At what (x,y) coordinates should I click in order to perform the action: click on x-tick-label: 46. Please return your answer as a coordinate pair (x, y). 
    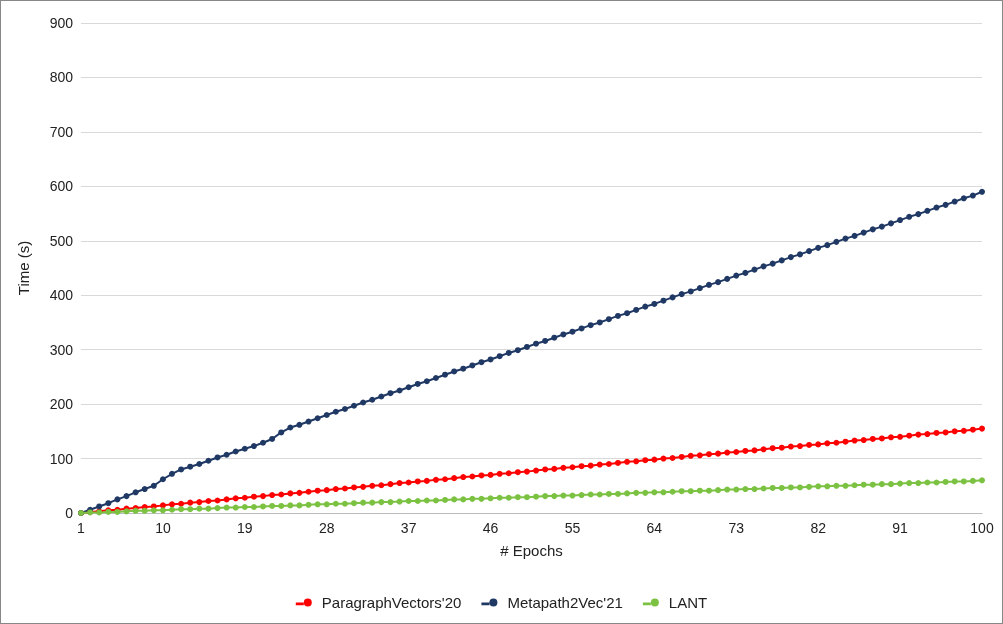
    Looking at the image, I should click on (490, 528).